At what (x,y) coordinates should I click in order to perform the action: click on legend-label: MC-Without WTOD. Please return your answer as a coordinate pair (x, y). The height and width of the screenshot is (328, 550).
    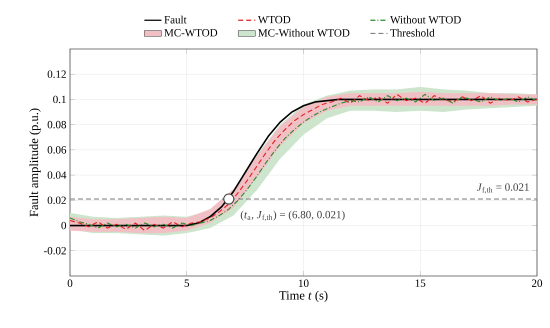
    Looking at the image, I should click on (304, 32).